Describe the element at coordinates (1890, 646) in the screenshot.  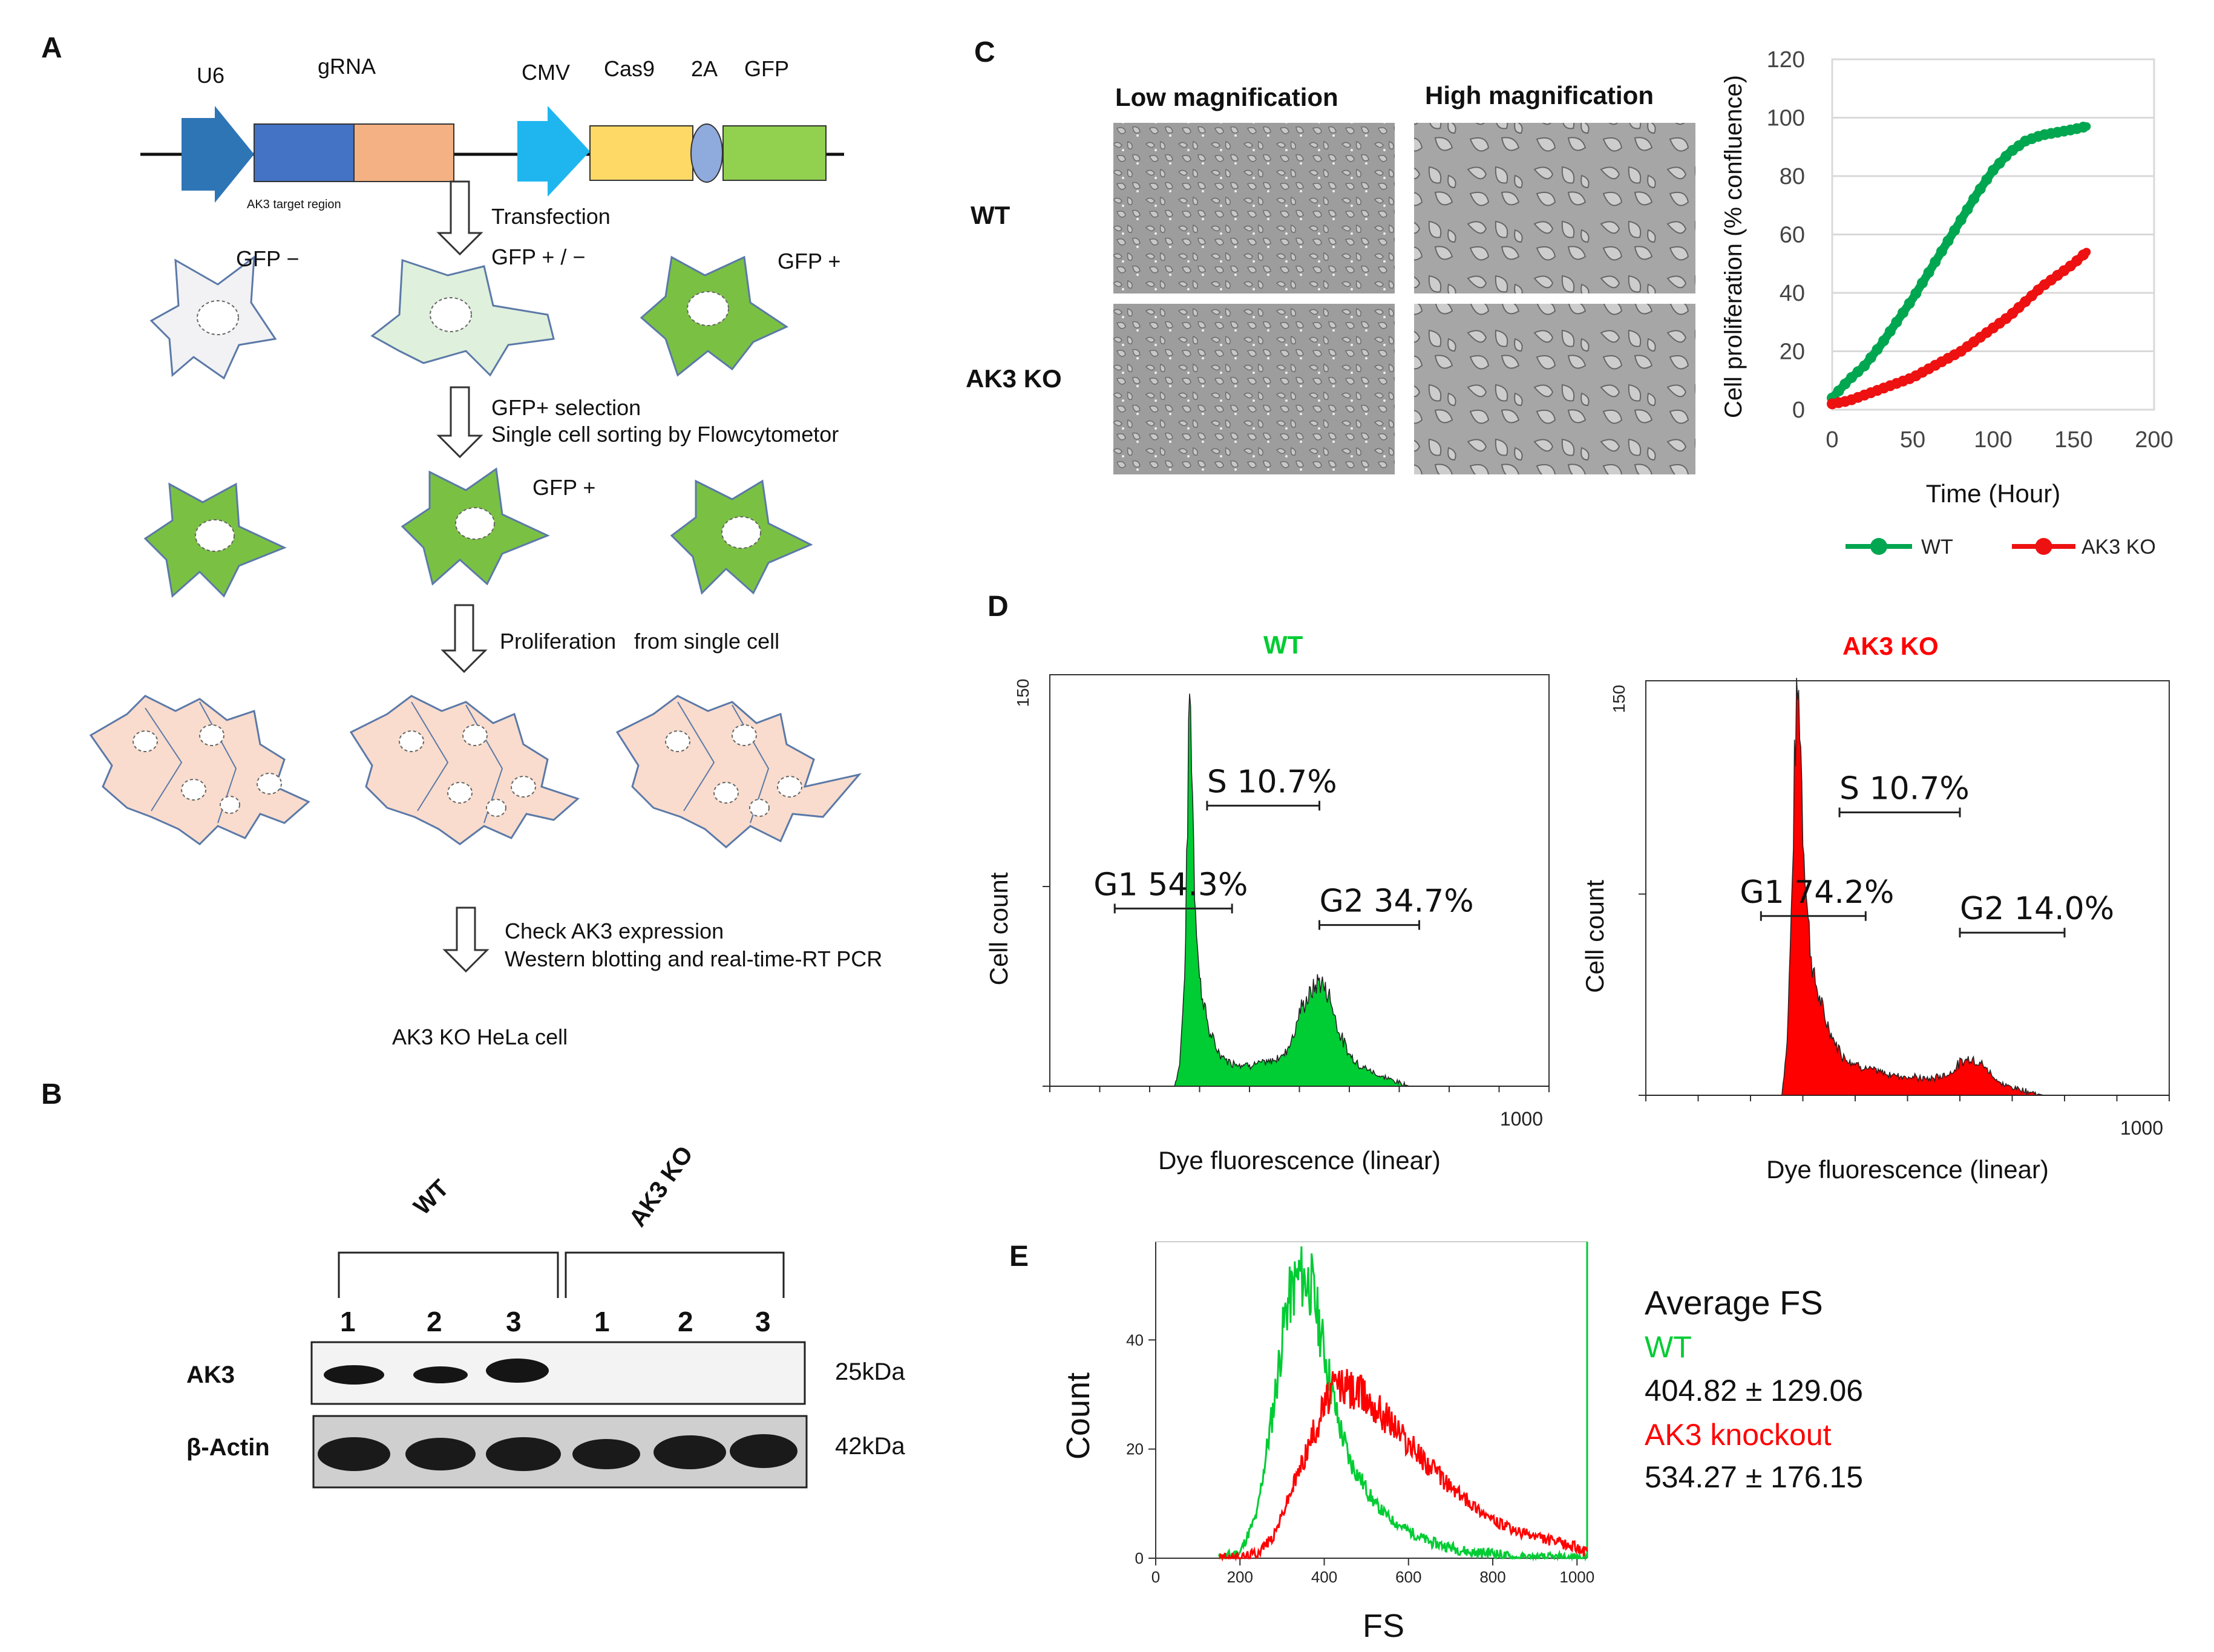
I see `histogram-ko-title: AK3 KO` at that location.